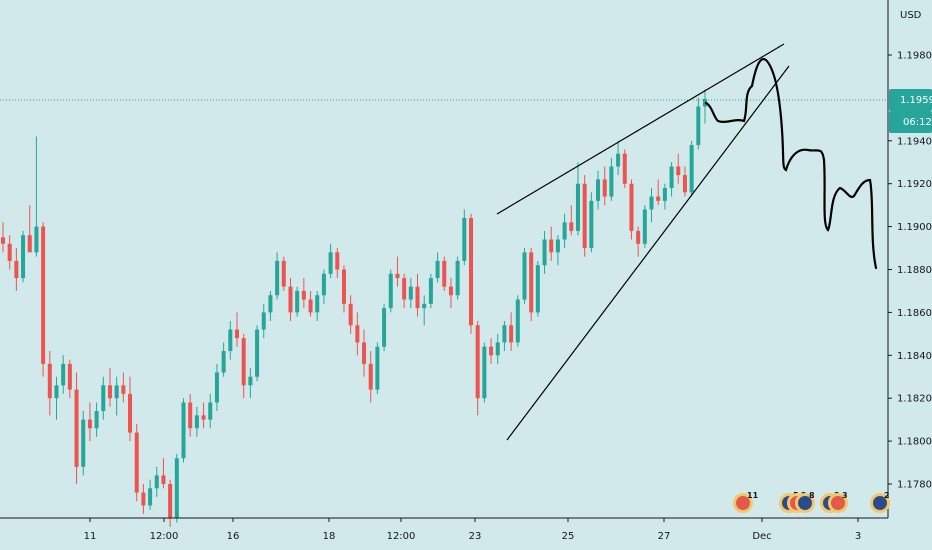  I want to click on countdown-tag: 06:12, so click(910, 122).